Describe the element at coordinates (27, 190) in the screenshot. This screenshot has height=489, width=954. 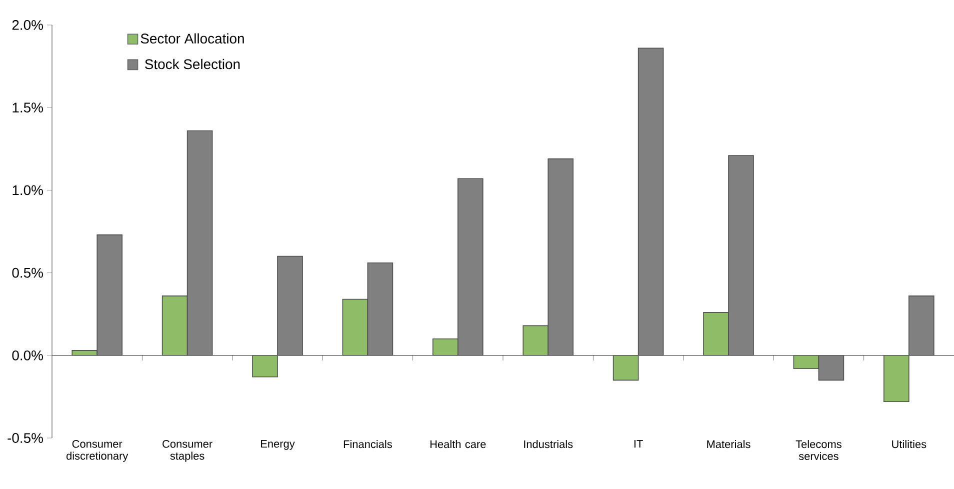
I see `y-tick-label: 1.0%` at that location.